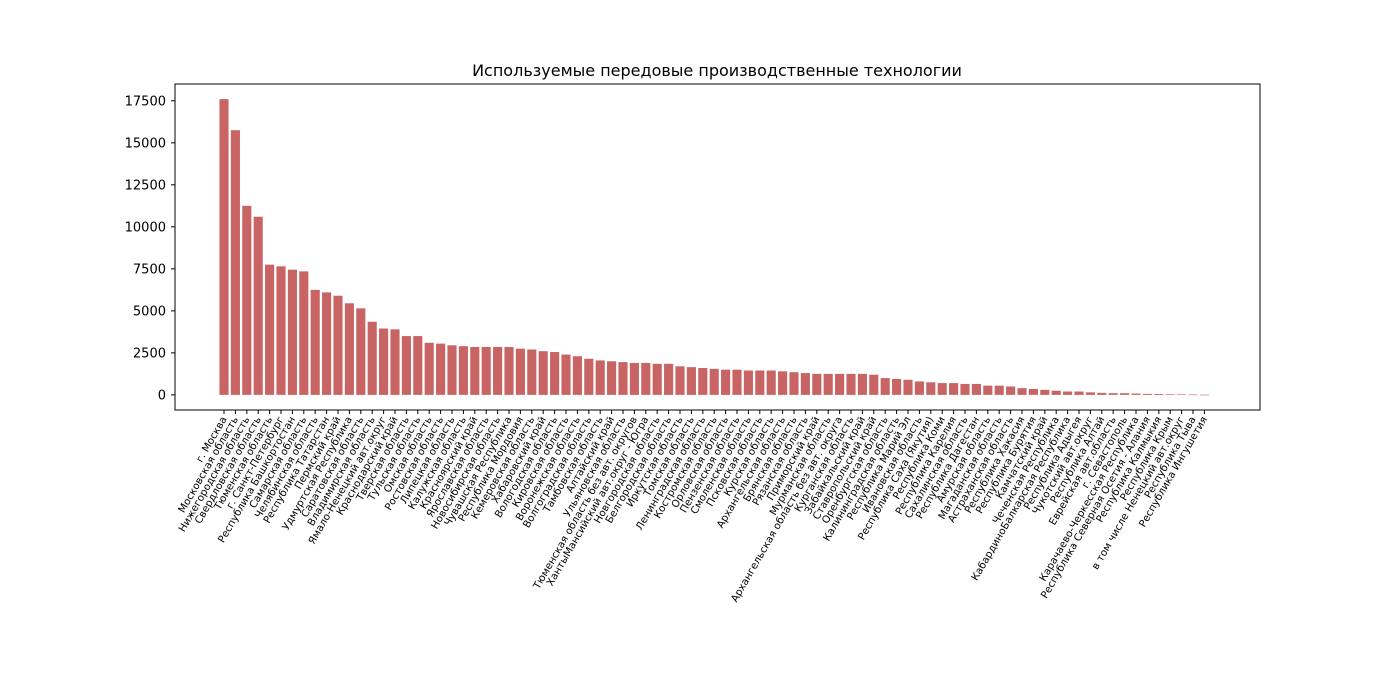 The image size is (1400, 700). What do you see at coordinates (145, 143) in the screenshot?
I see `y-tick-label: 15000` at bounding box center [145, 143].